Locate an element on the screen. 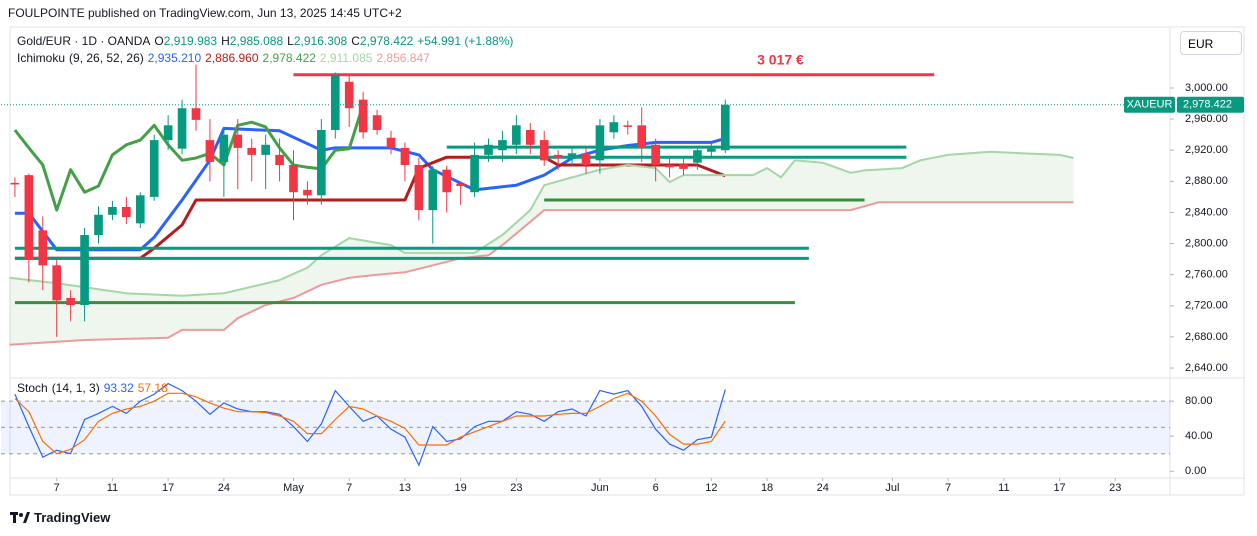 This screenshot has width=1257, height=536. ohlc-key: L is located at coordinates (290, 41).